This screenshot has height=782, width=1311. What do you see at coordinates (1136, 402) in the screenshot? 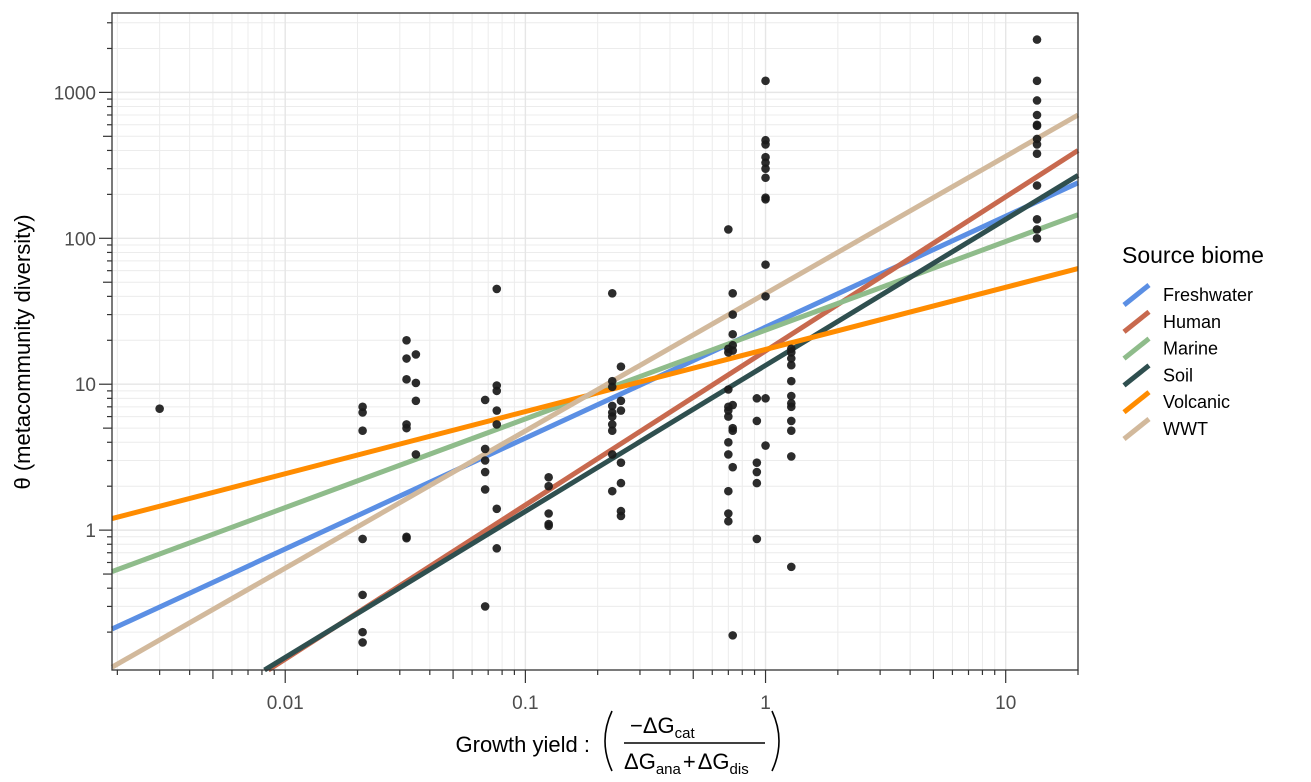
I see `legend-key-volcanic` at bounding box center [1136, 402].